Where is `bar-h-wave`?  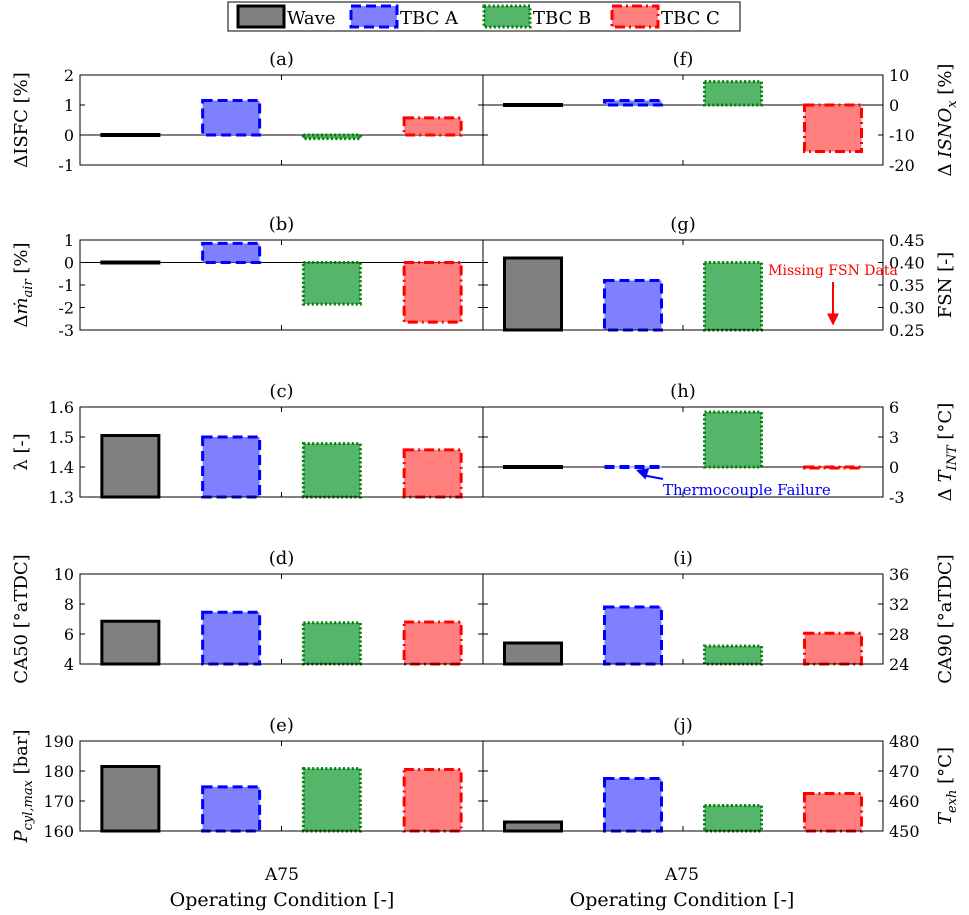
bar-h-wave is located at coordinates (533, 467).